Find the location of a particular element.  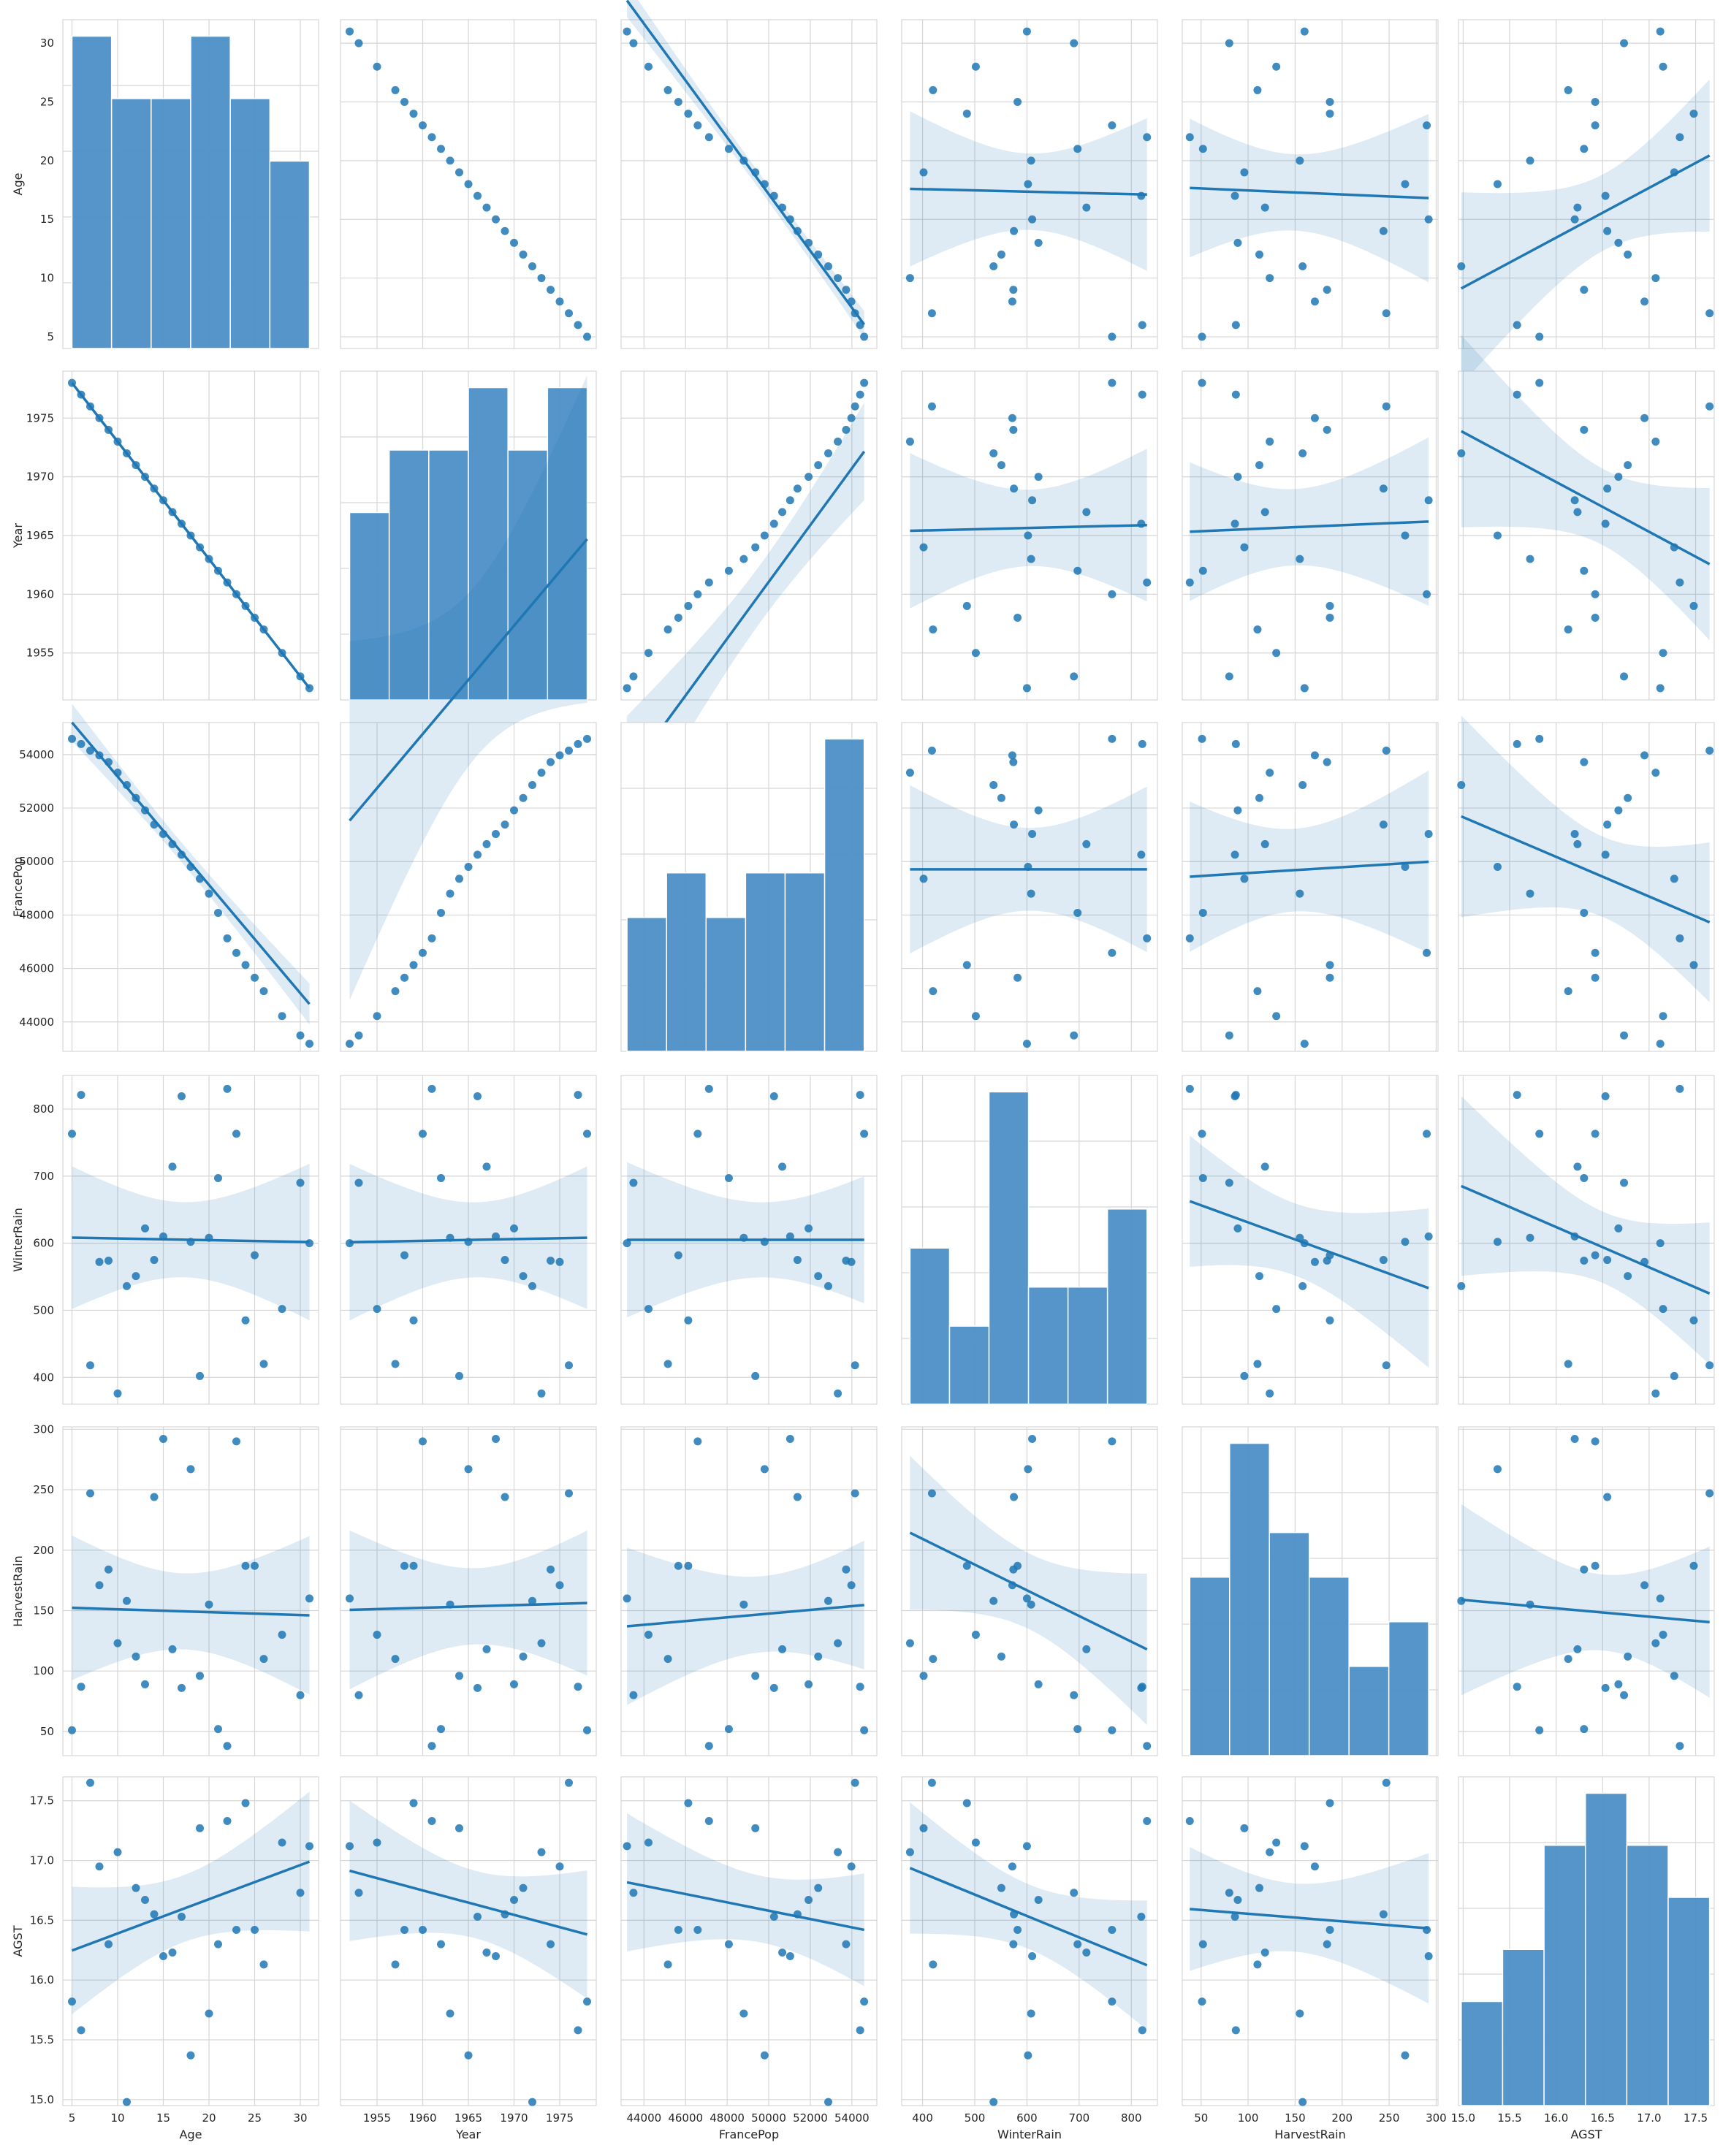

y-tick-label: 16.5 is located at coordinates (42, 1920).